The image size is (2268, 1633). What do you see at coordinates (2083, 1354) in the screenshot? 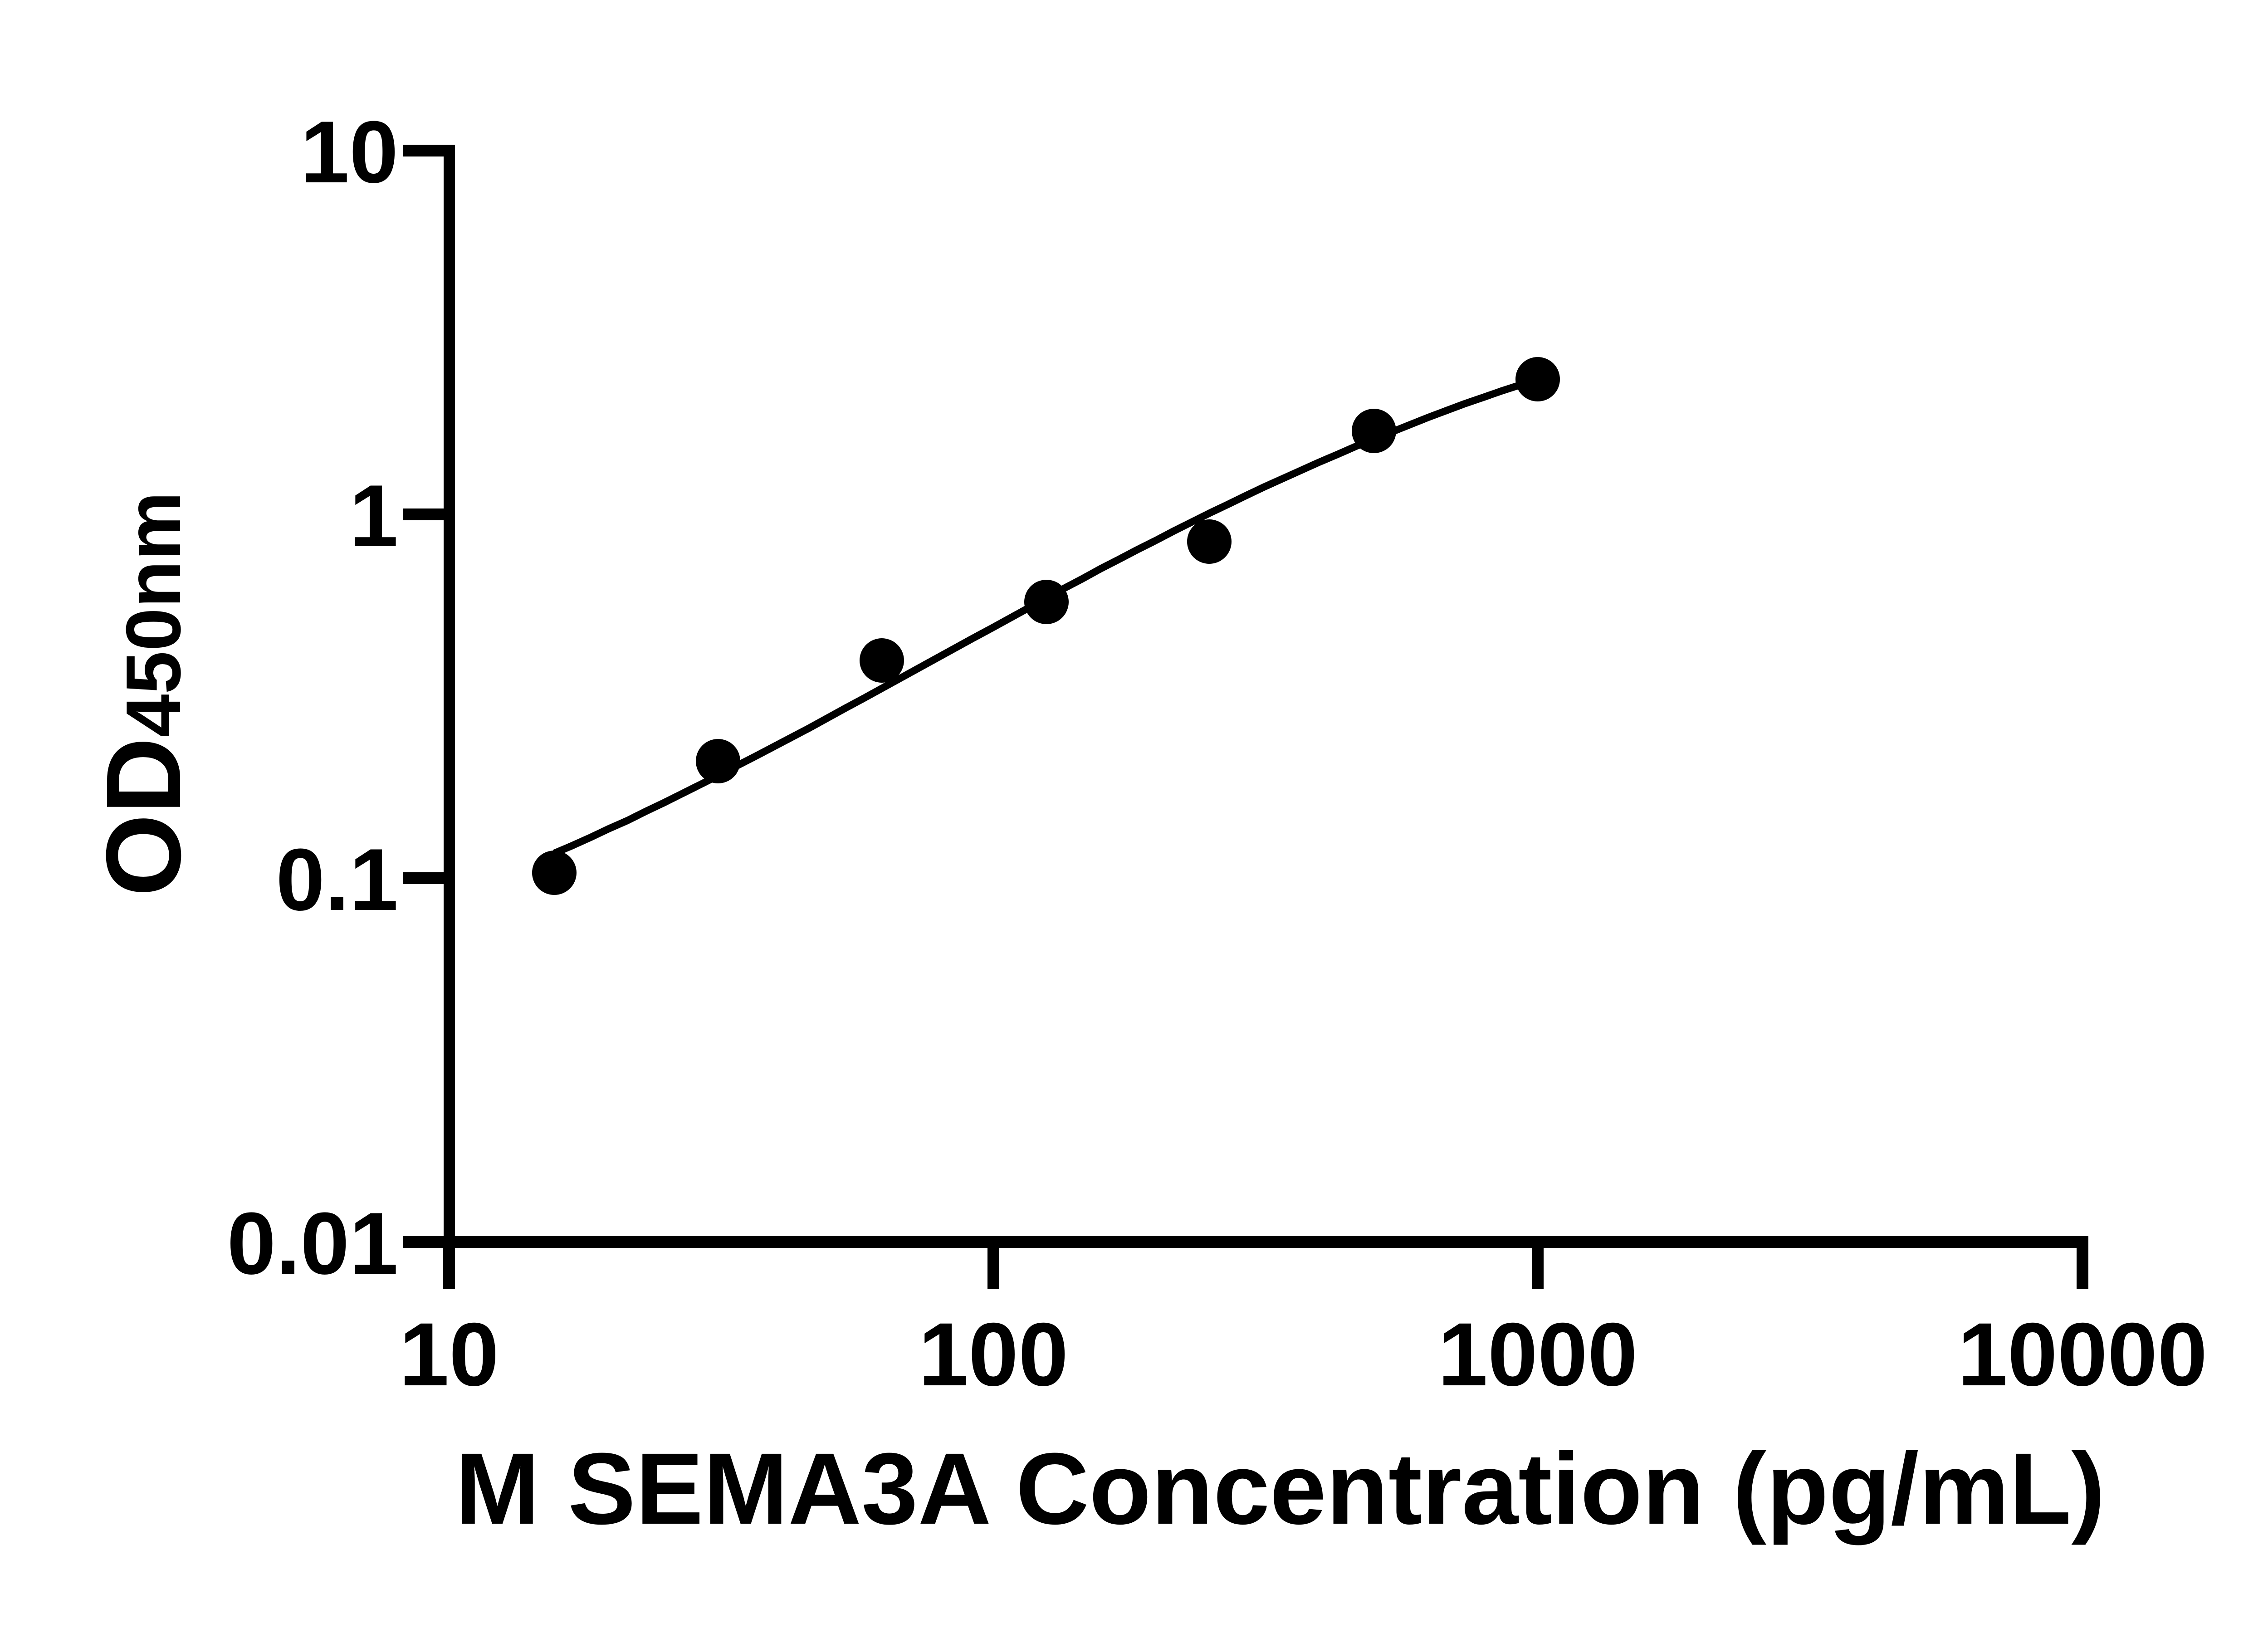
I see `svg-text: 10000` at bounding box center [2083, 1354].